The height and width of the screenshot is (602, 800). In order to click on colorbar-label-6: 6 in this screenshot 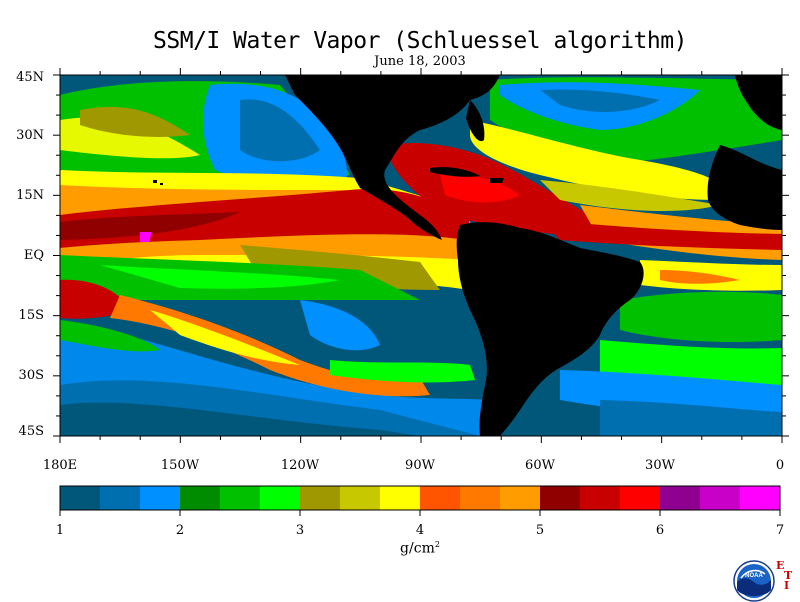, I will do `click(660, 530)`.